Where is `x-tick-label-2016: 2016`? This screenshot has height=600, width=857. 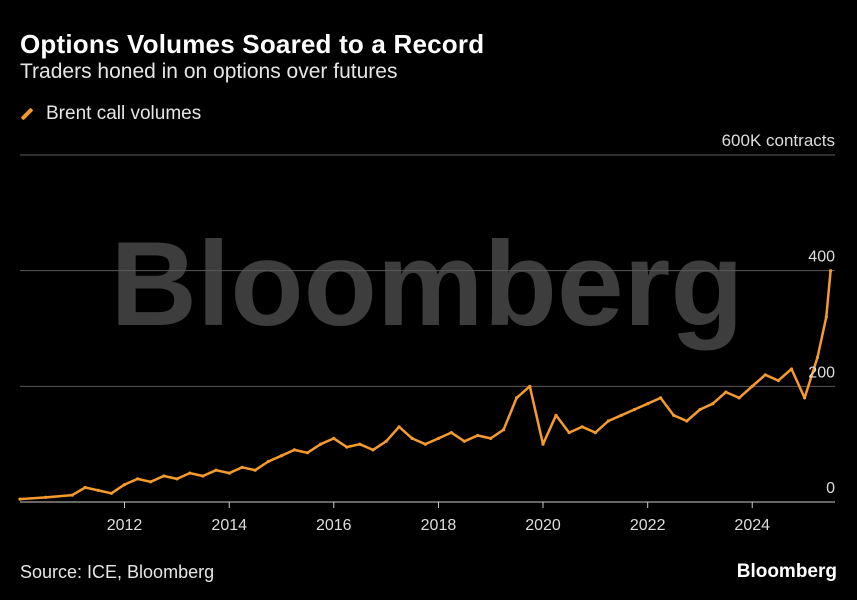
x-tick-label-2016: 2016 is located at coordinates (334, 525).